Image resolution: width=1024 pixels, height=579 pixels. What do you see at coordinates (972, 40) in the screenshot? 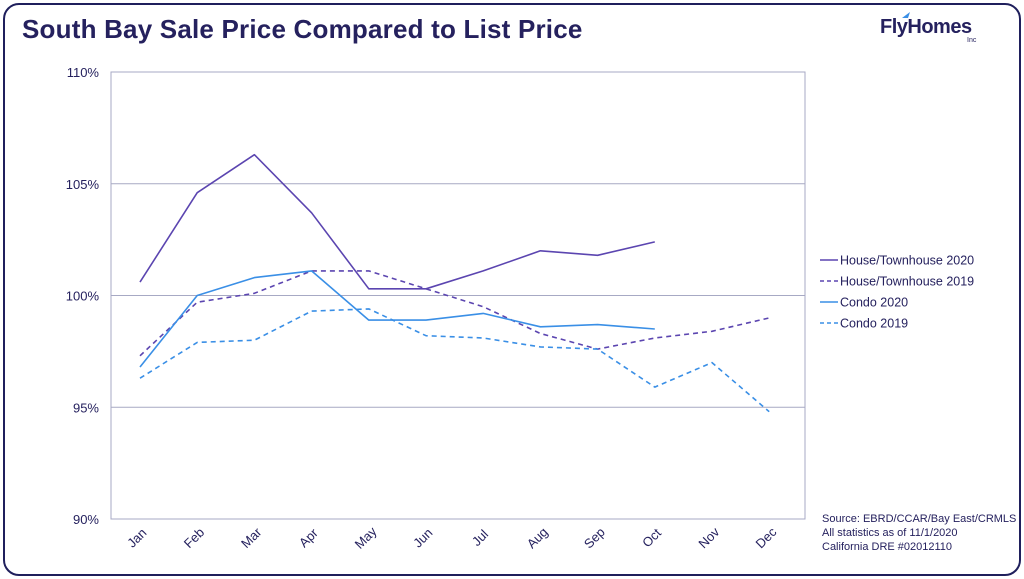
I see `brand-logo-sub: Inc` at bounding box center [972, 40].